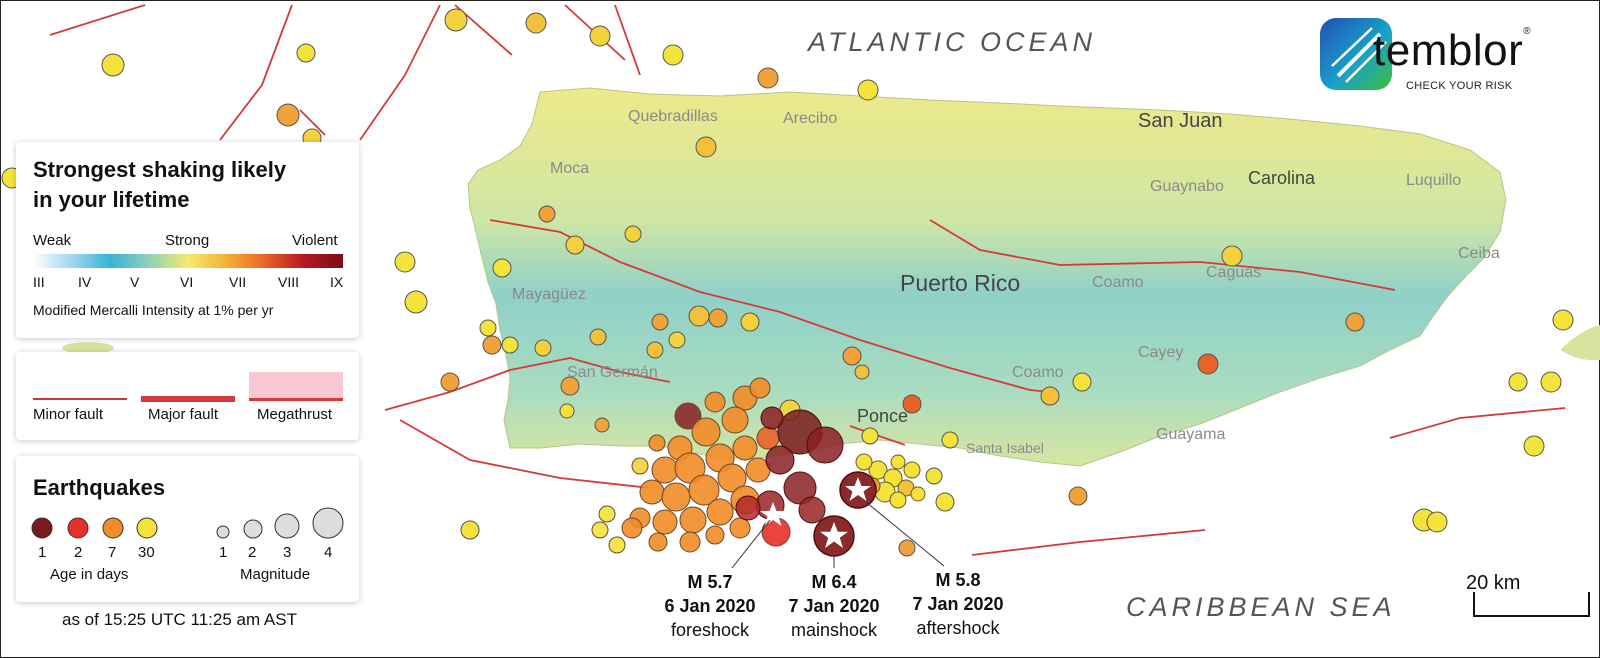  I want to click on age-7-label: 7, so click(112, 552).